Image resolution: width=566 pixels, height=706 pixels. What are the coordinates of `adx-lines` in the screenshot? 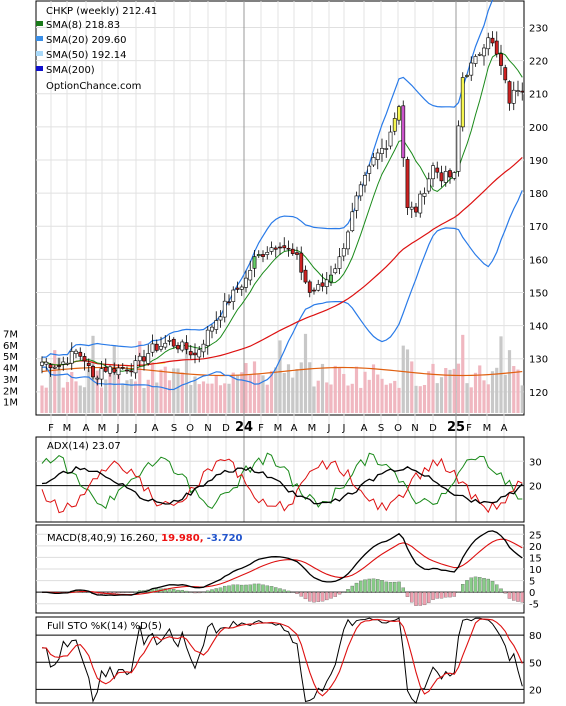 It's located at (282, 483).